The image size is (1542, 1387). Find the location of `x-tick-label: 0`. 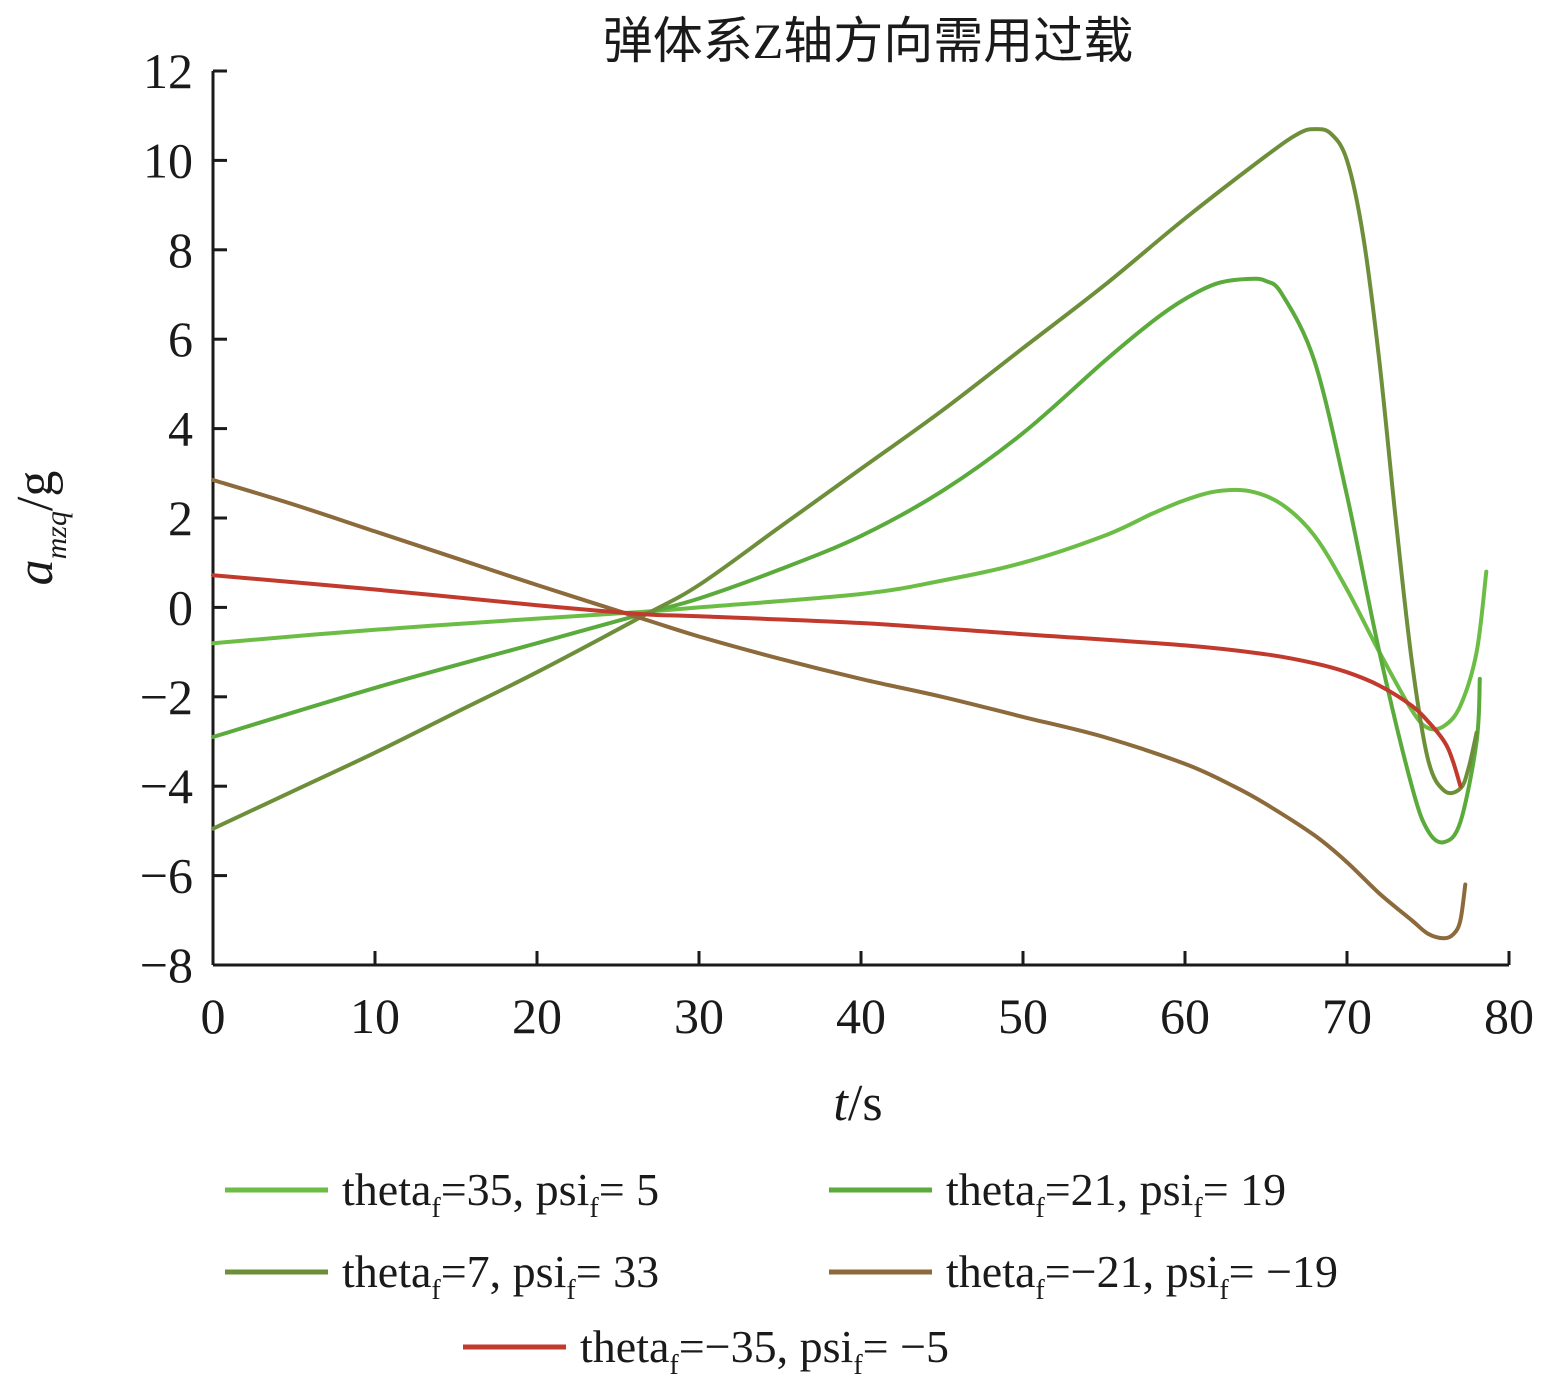

x-tick-label: 0 is located at coordinates (213, 1016).